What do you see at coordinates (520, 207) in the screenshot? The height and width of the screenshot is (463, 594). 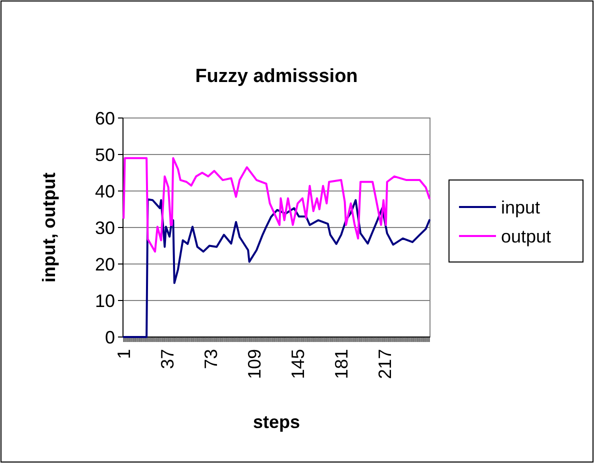 I see `legend-label: input` at bounding box center [520, 207].